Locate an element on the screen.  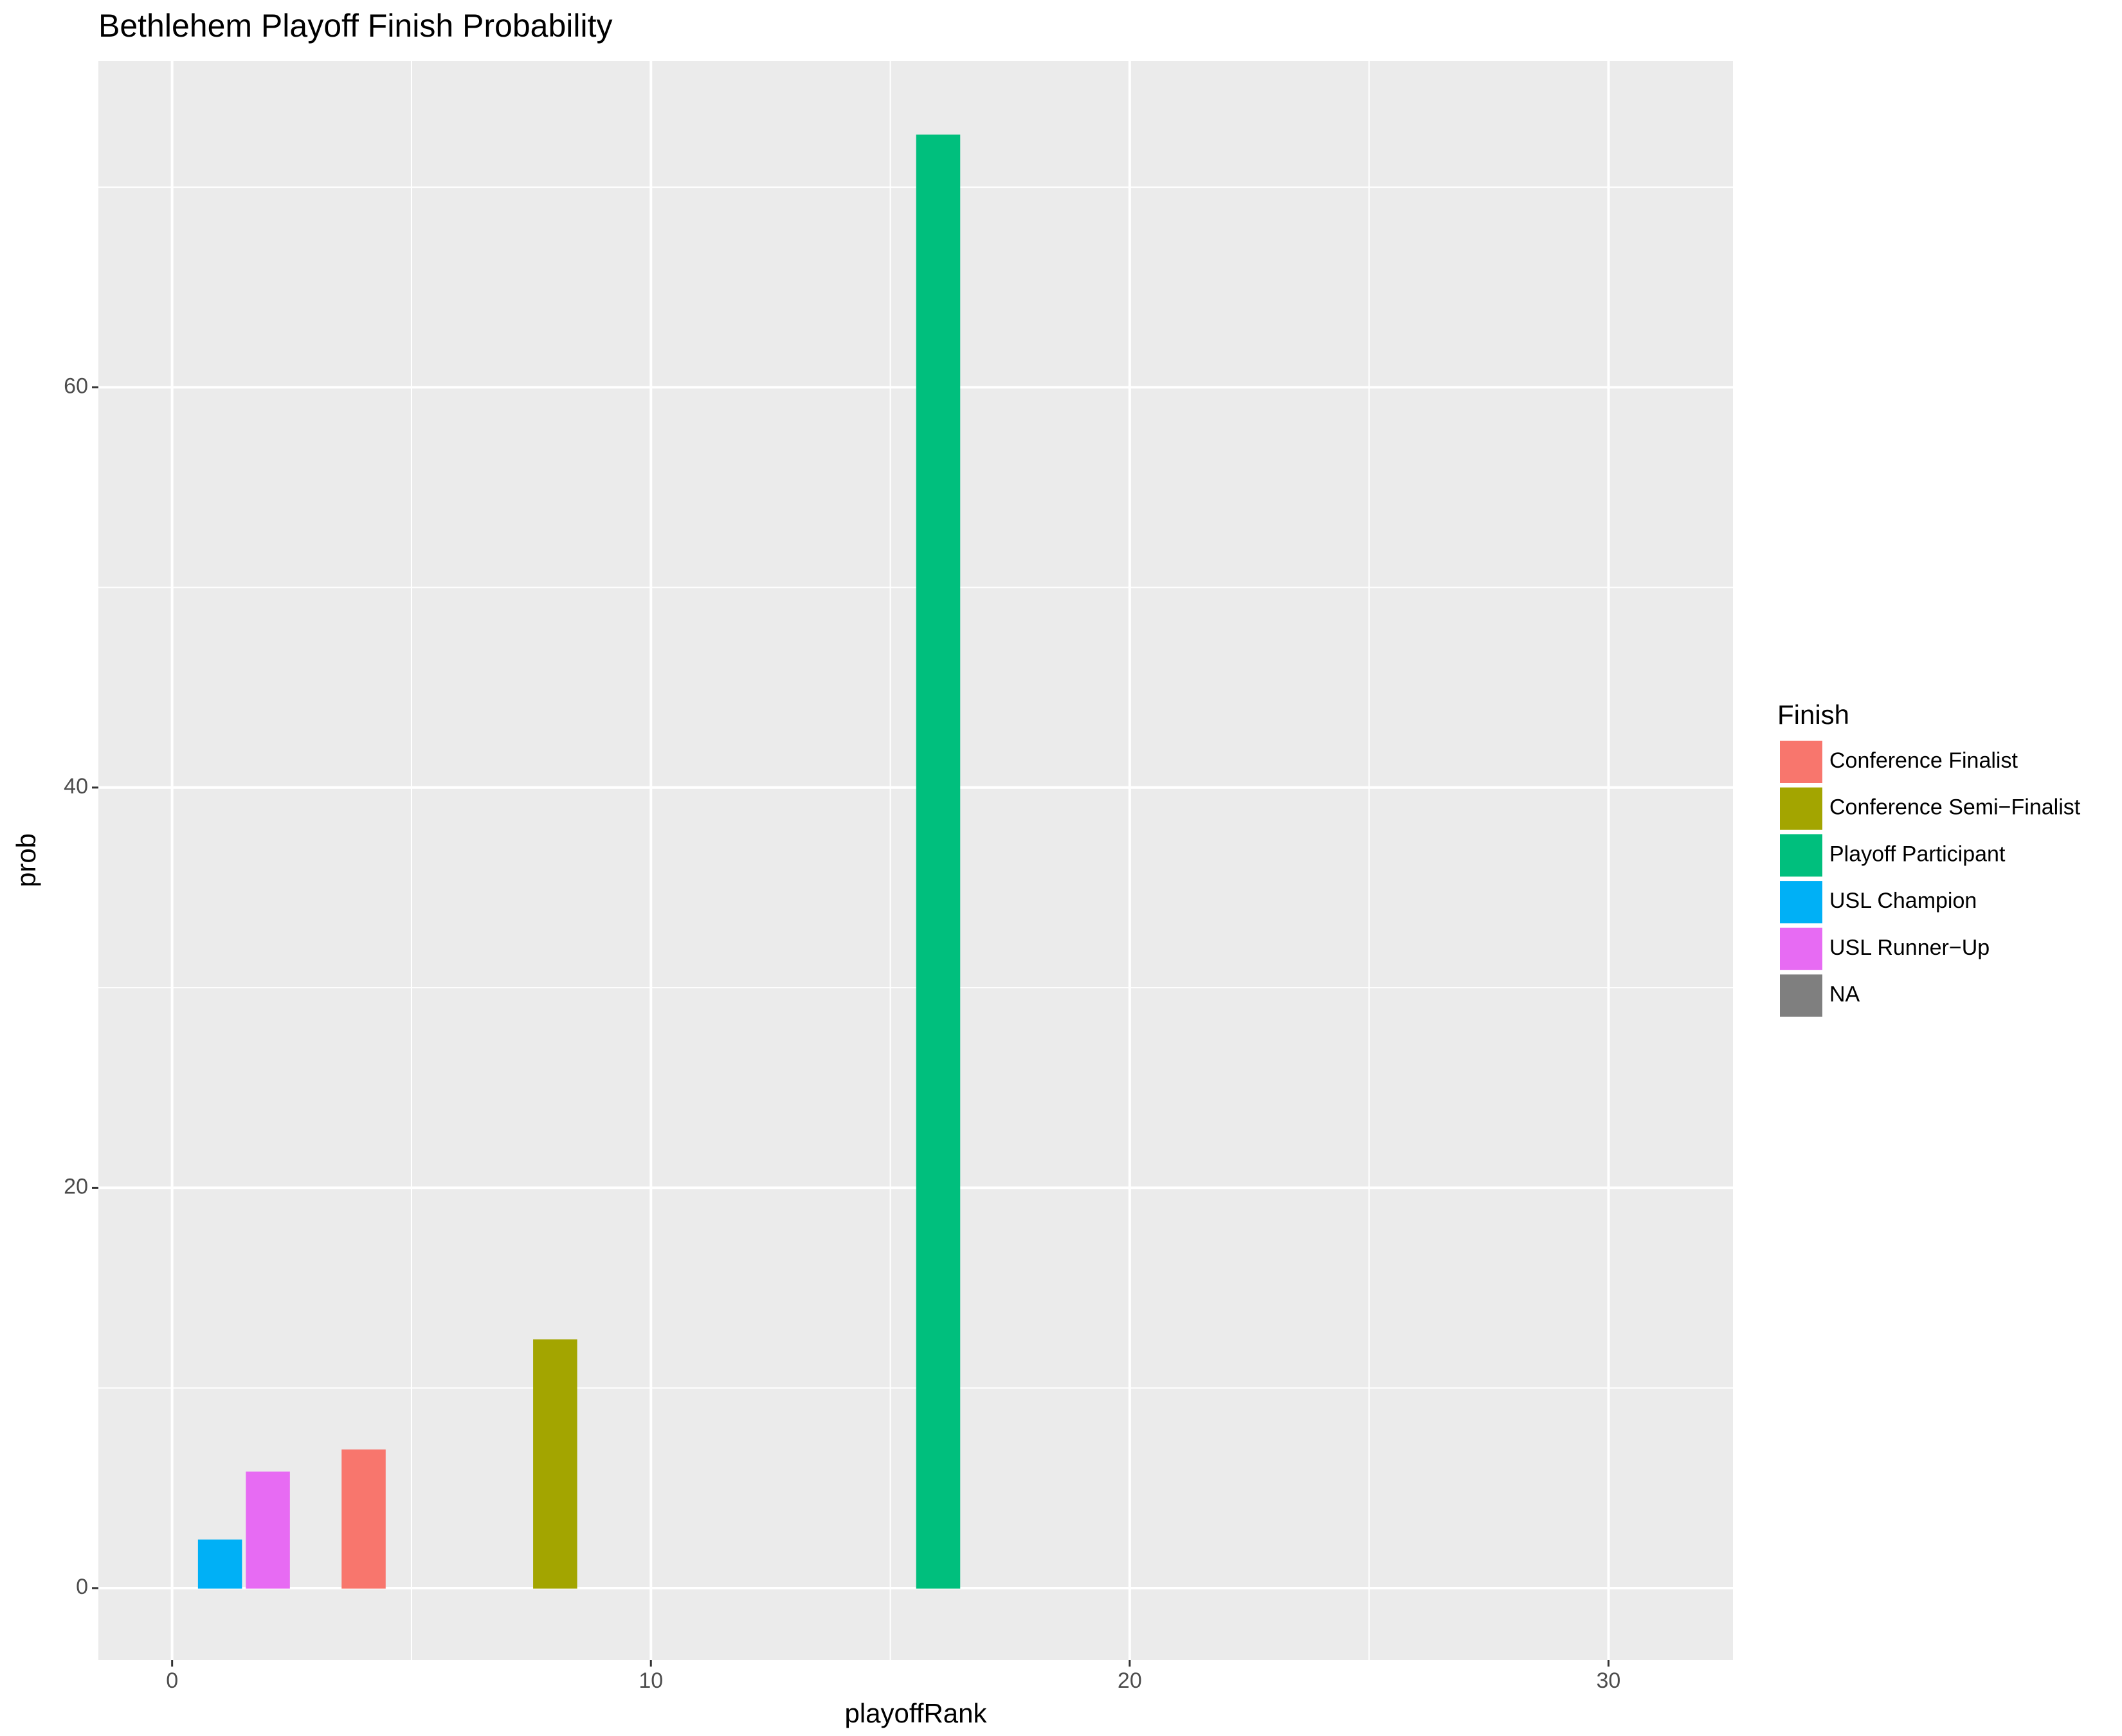
chart-title: Bethlehem Playoff Finish Probability is located at coordinates (356, 26).